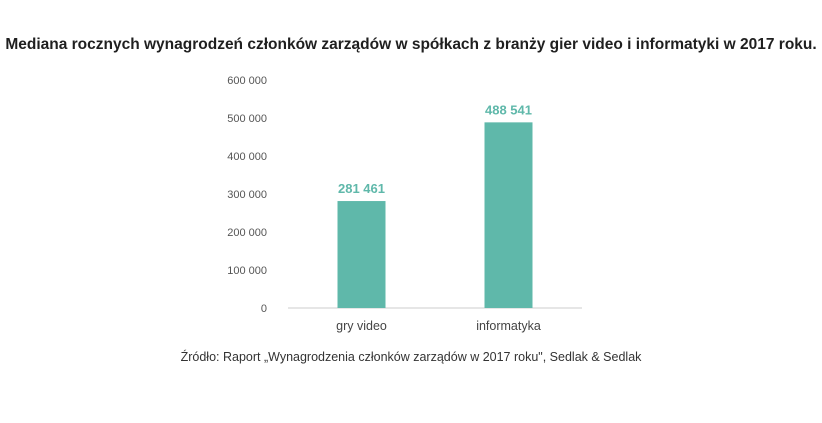 The width and height of the screenshot is (822, 423). Describe the element at coordinates (247, 195) in the screenshot. I see `y-tick-label: 300 000` at that location.